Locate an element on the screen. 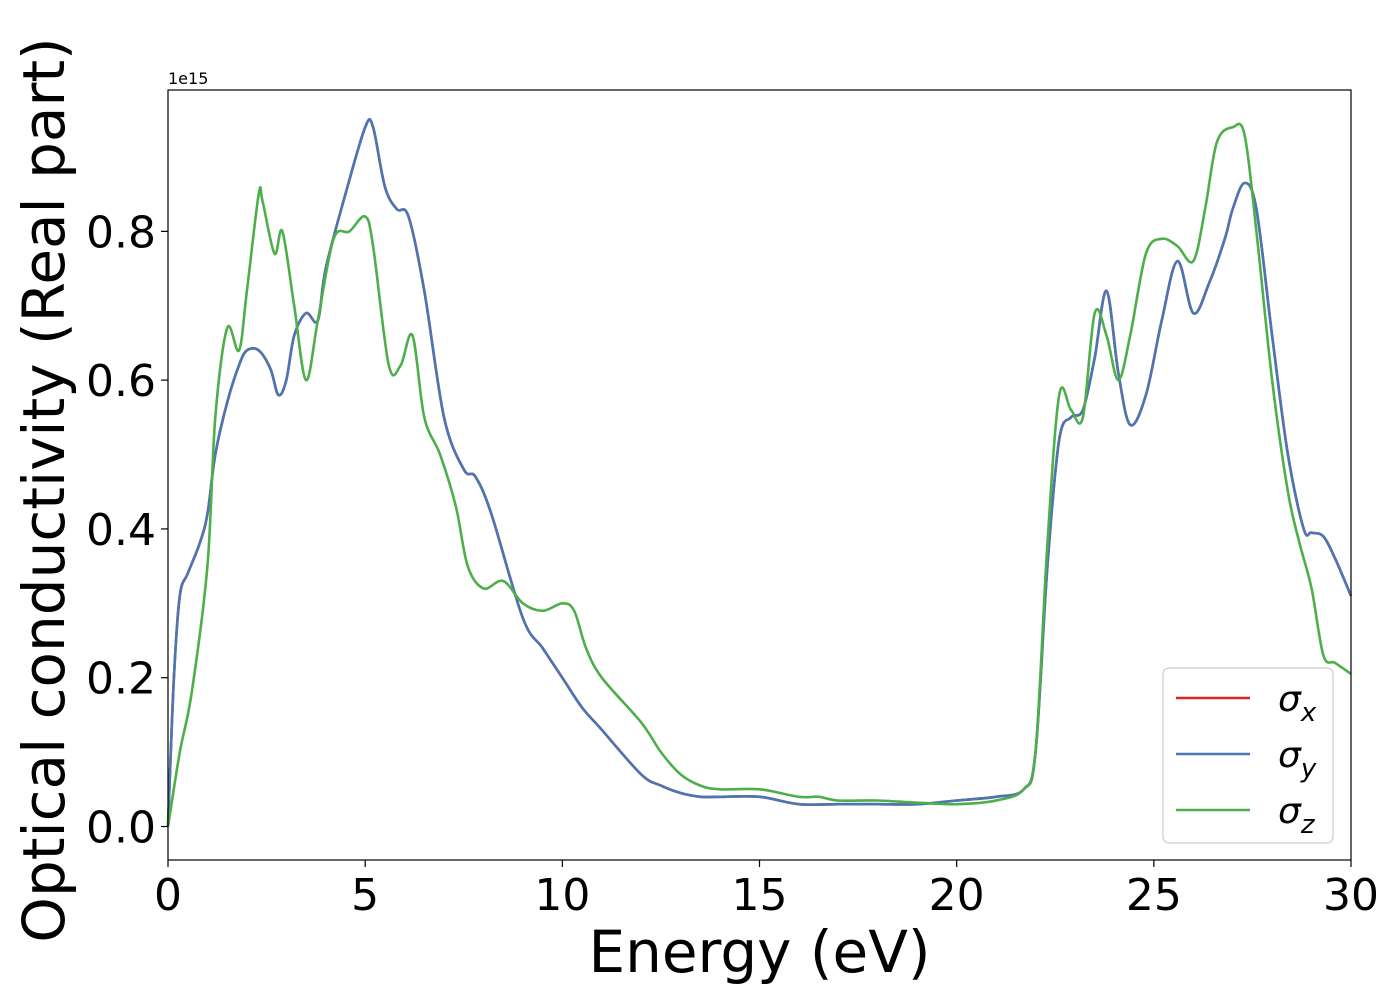 The height and width of the screenshot is (1000, 1400). legend-box is located at coordinates (1248, 755).